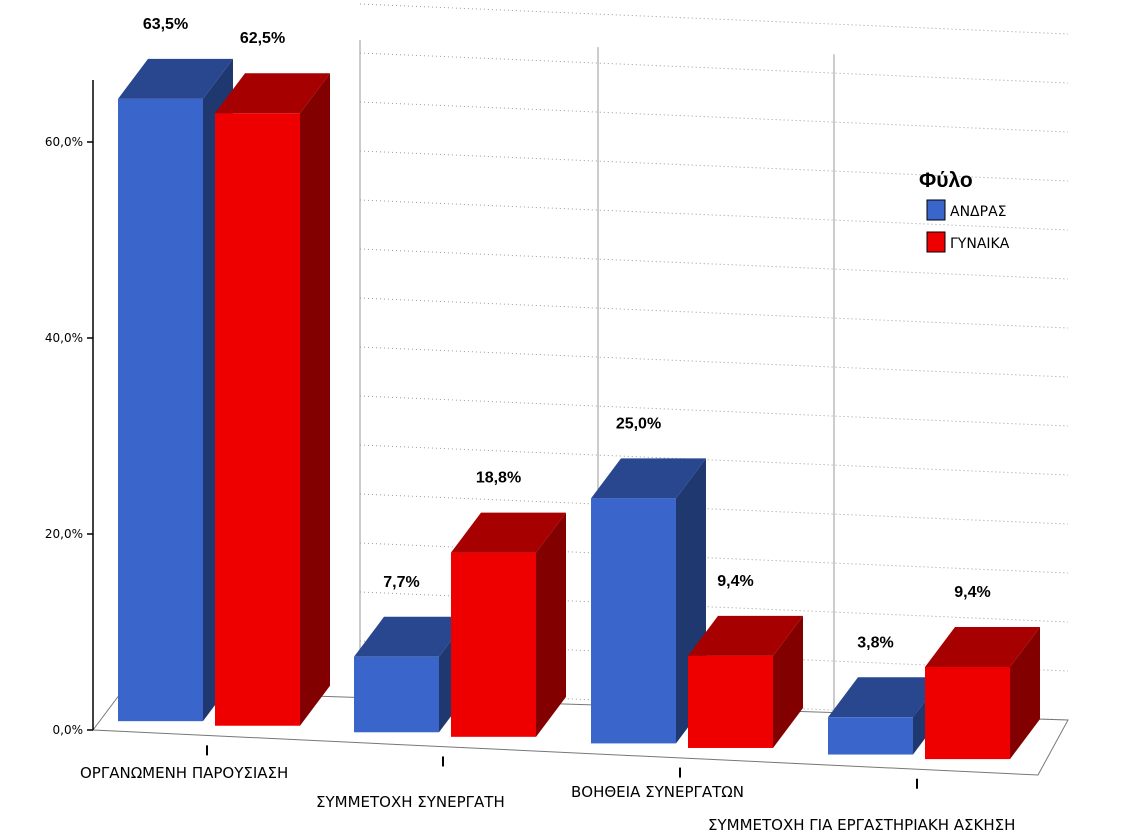 Image resolution: width=1128 pixels, height=837 pixels. Describe the element at coordinates (64, 534) in the screenshot. I see `y-tick-label: 20,0%` at that location.